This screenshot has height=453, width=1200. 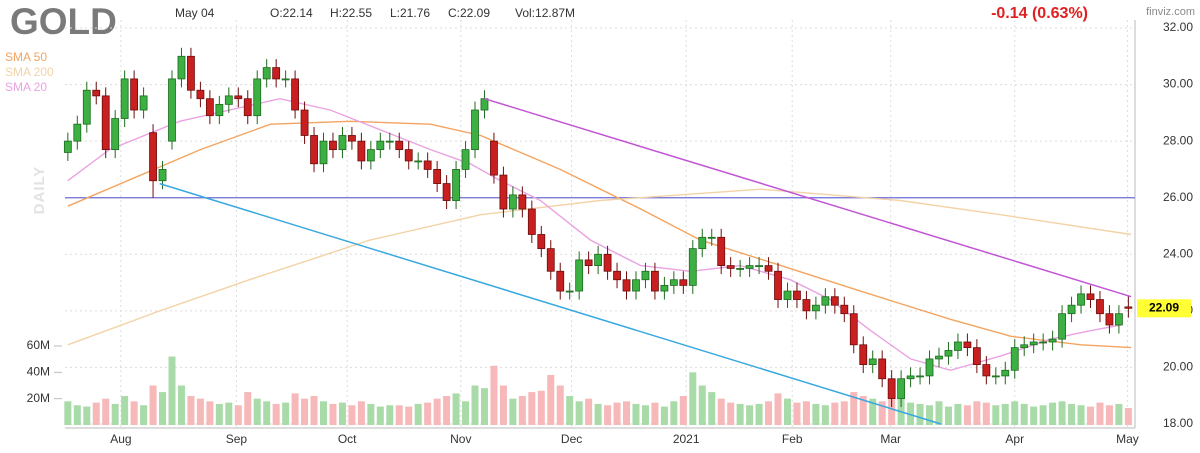 What do you see at coordinates (38, 345) in the screenshot?
I see `volume-tick-label: 60M` at bounding box center [38, 345].